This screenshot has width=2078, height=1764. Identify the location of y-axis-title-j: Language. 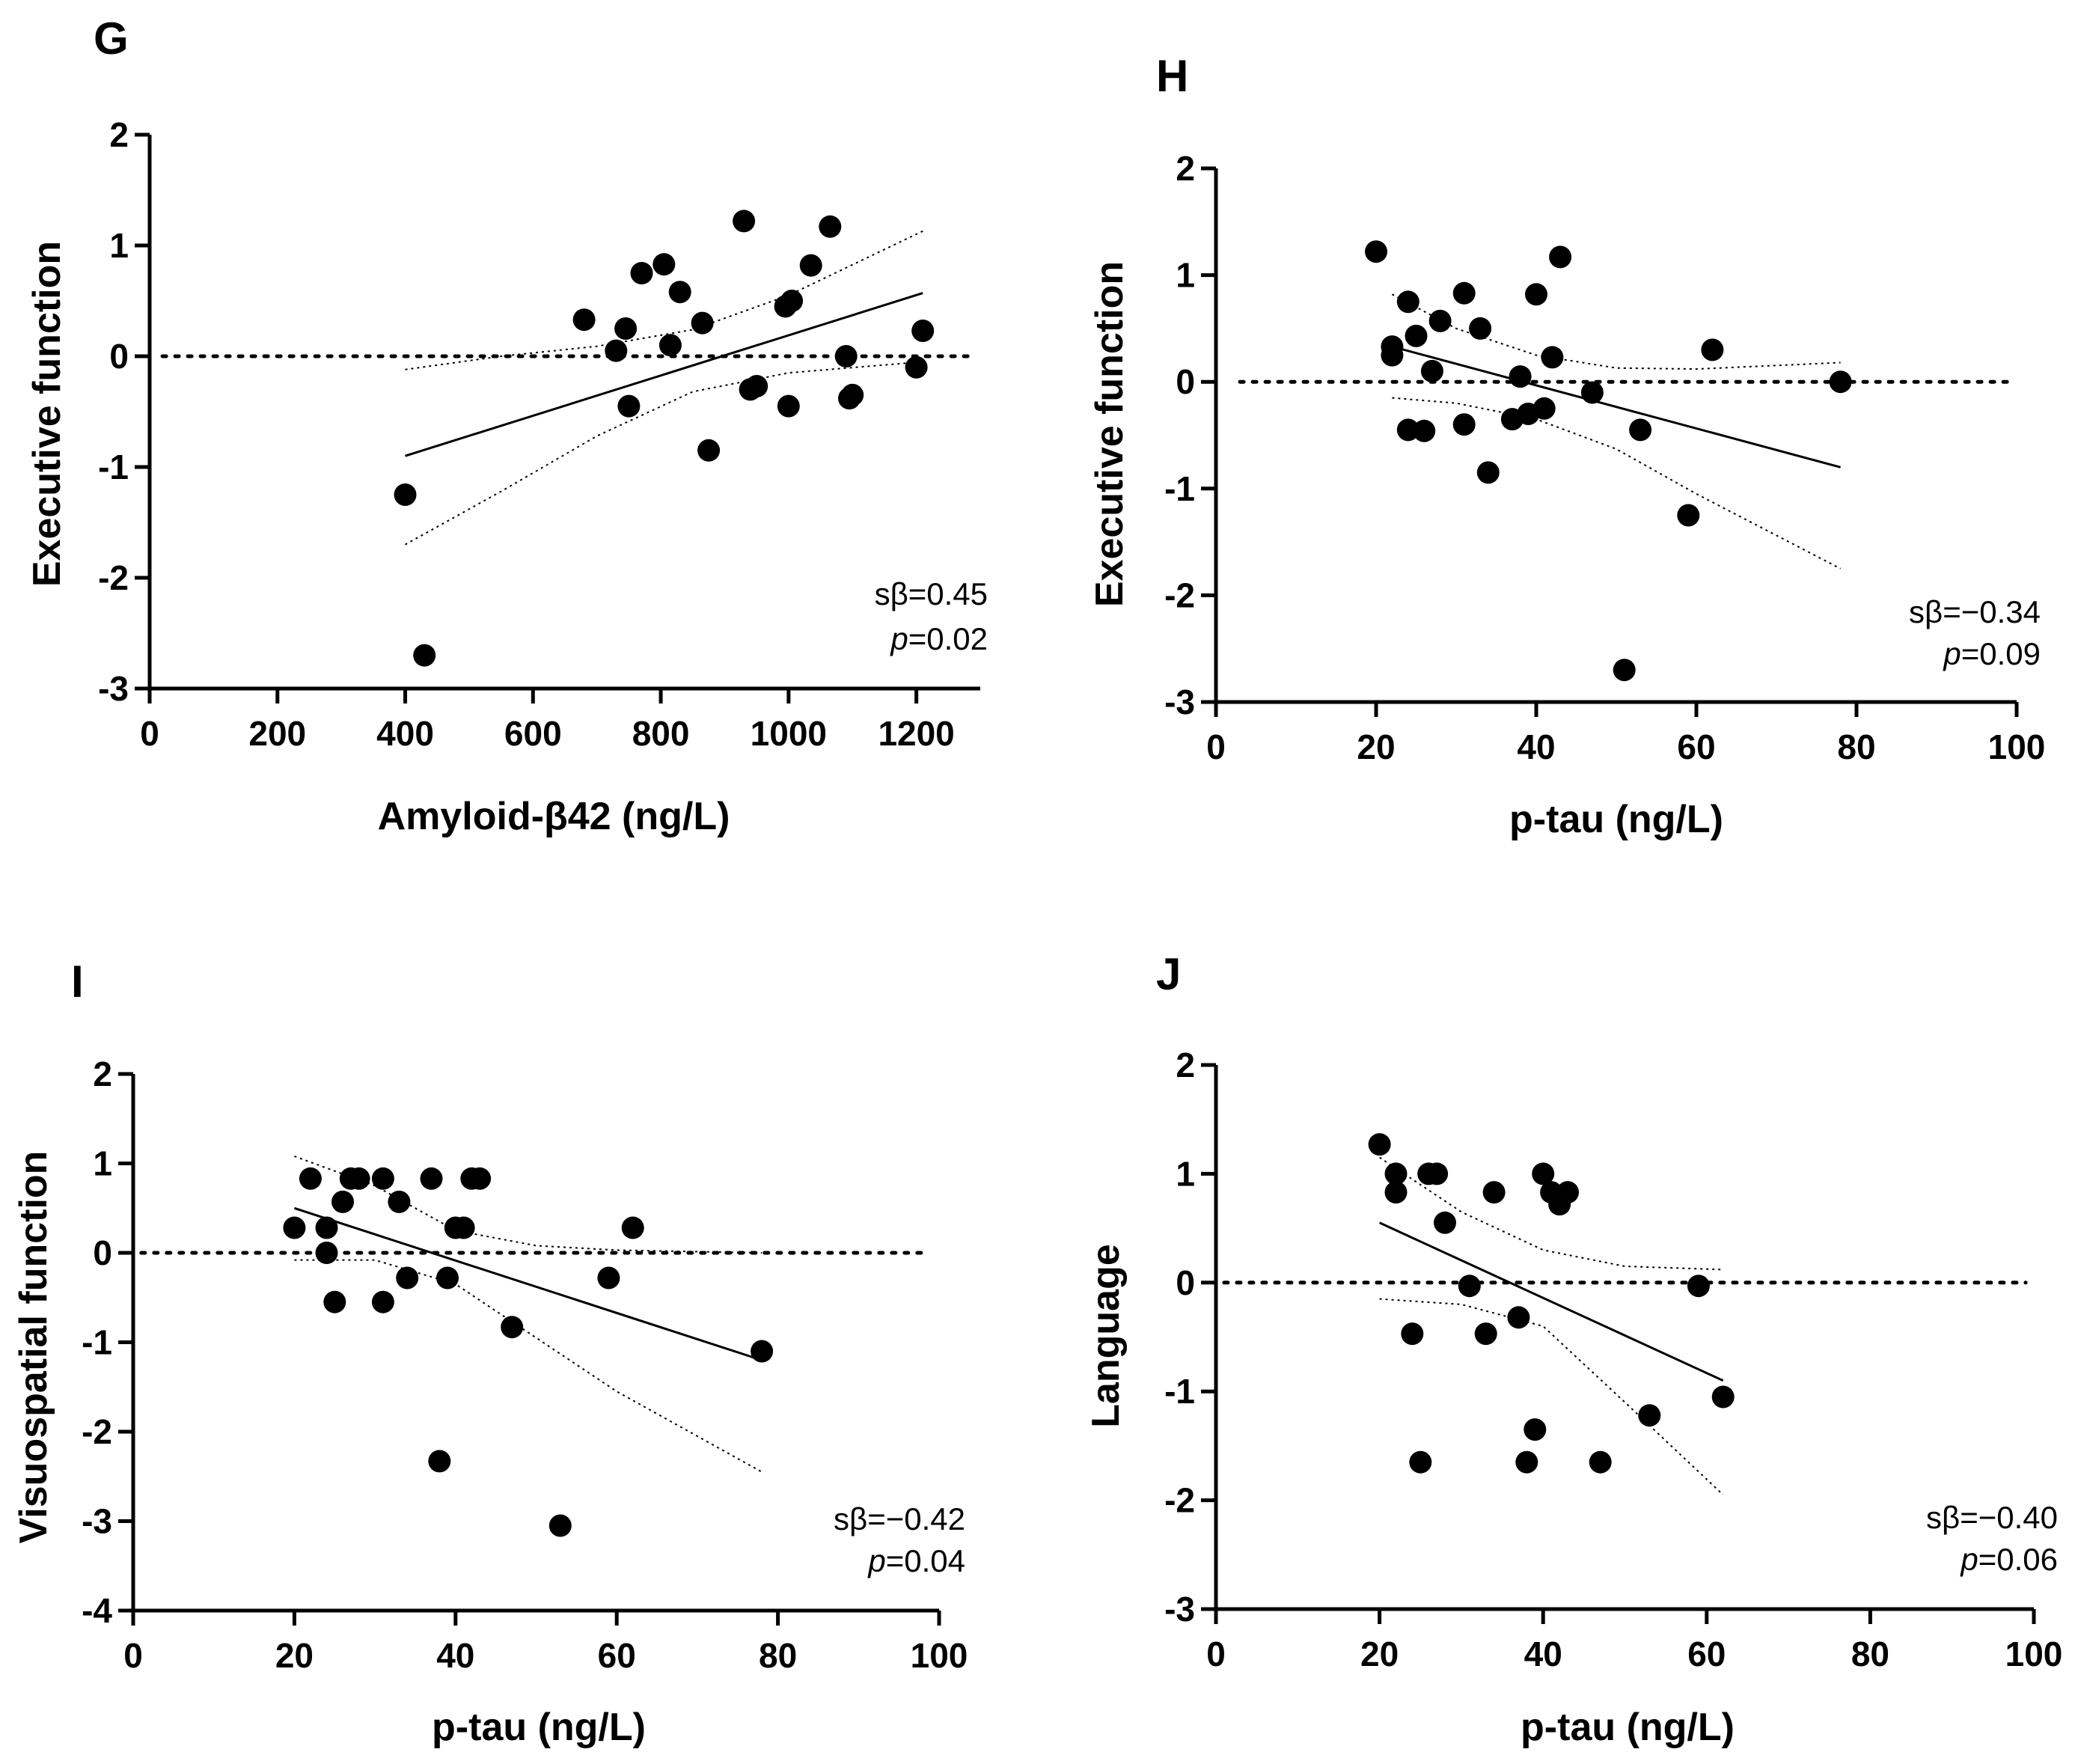
(1106, 1336).